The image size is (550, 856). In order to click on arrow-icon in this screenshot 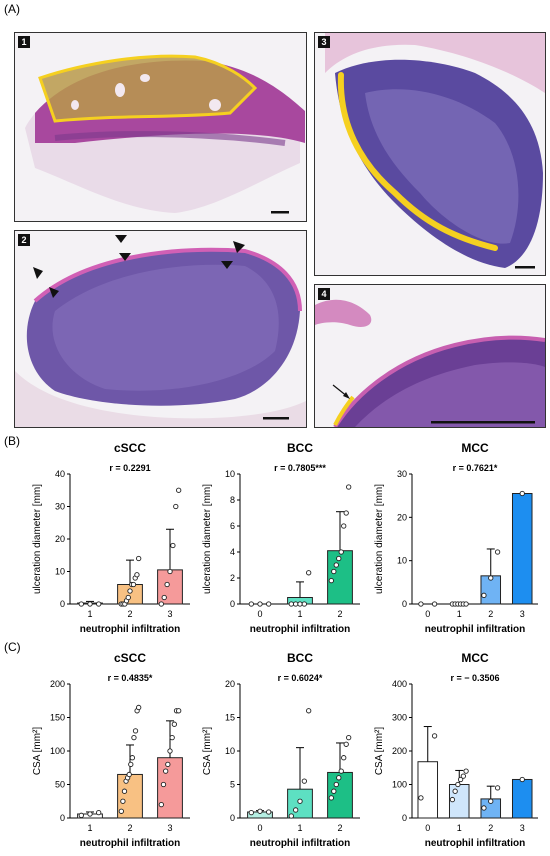, I will do `click(346, 395)`.